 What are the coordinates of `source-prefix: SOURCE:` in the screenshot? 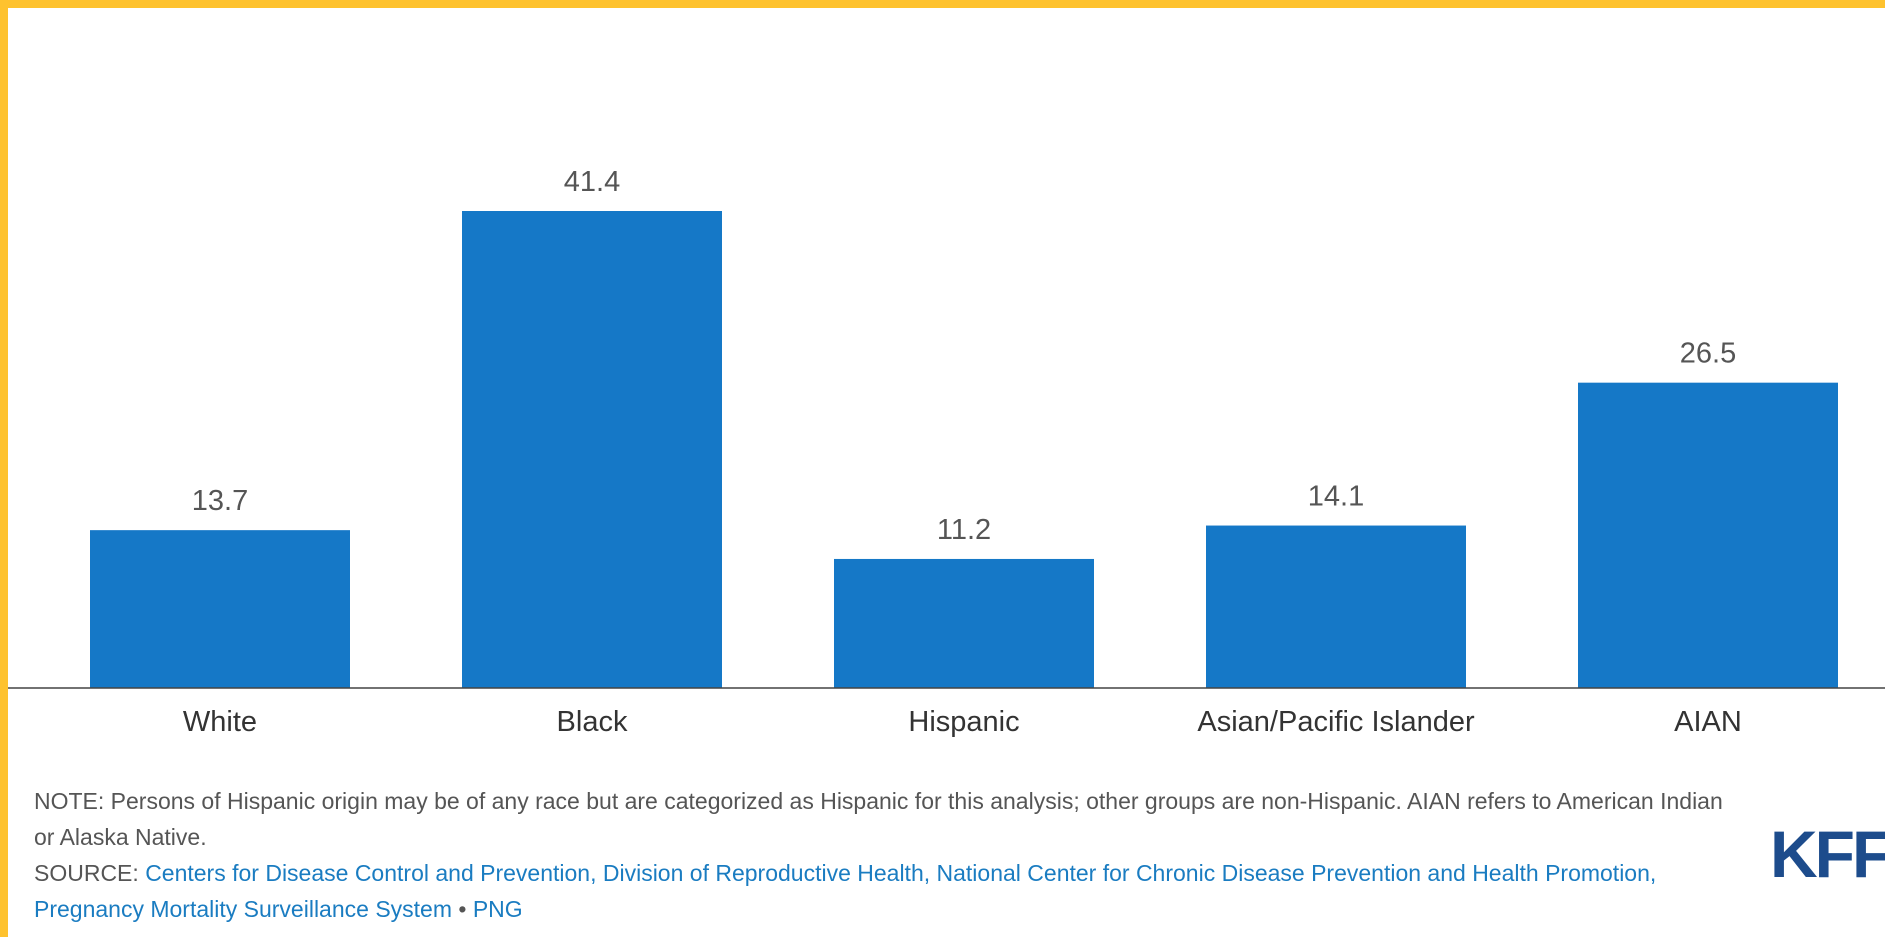 It's located at (90, 873).